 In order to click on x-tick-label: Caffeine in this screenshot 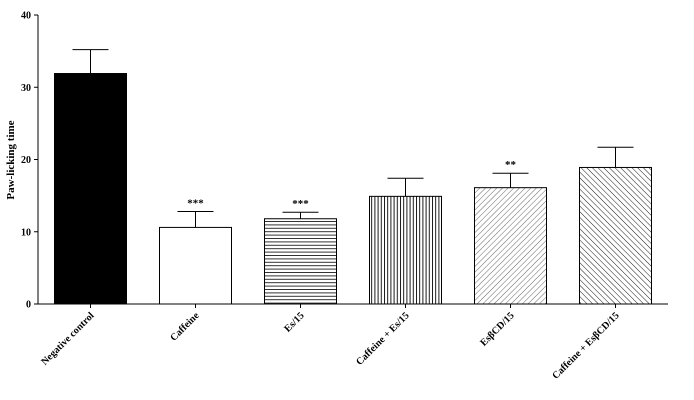, I will do `click(185, 327)`.